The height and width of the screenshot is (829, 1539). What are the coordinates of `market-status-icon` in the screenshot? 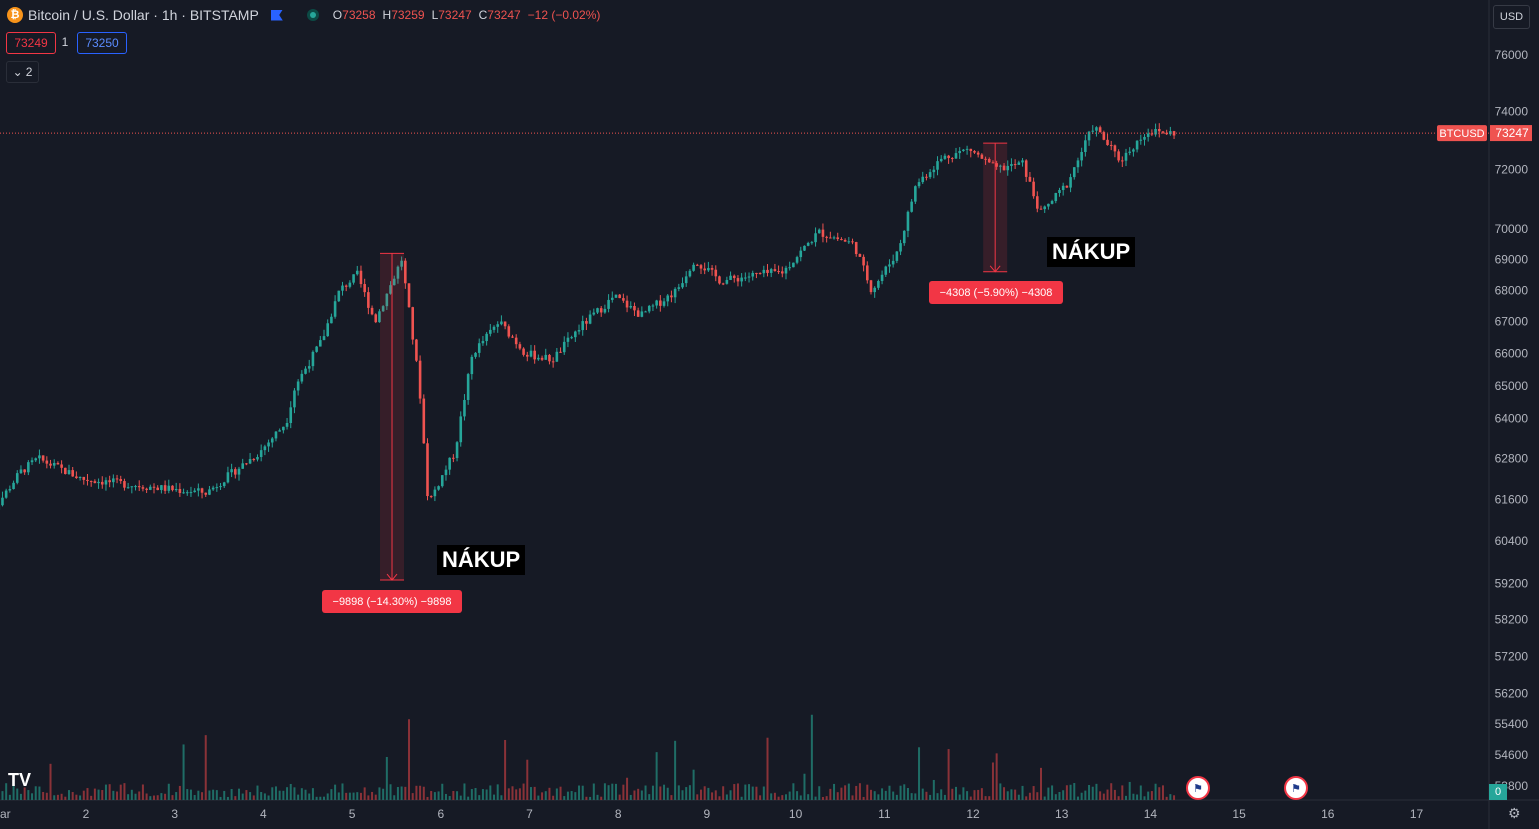 It's located at (312, 15).